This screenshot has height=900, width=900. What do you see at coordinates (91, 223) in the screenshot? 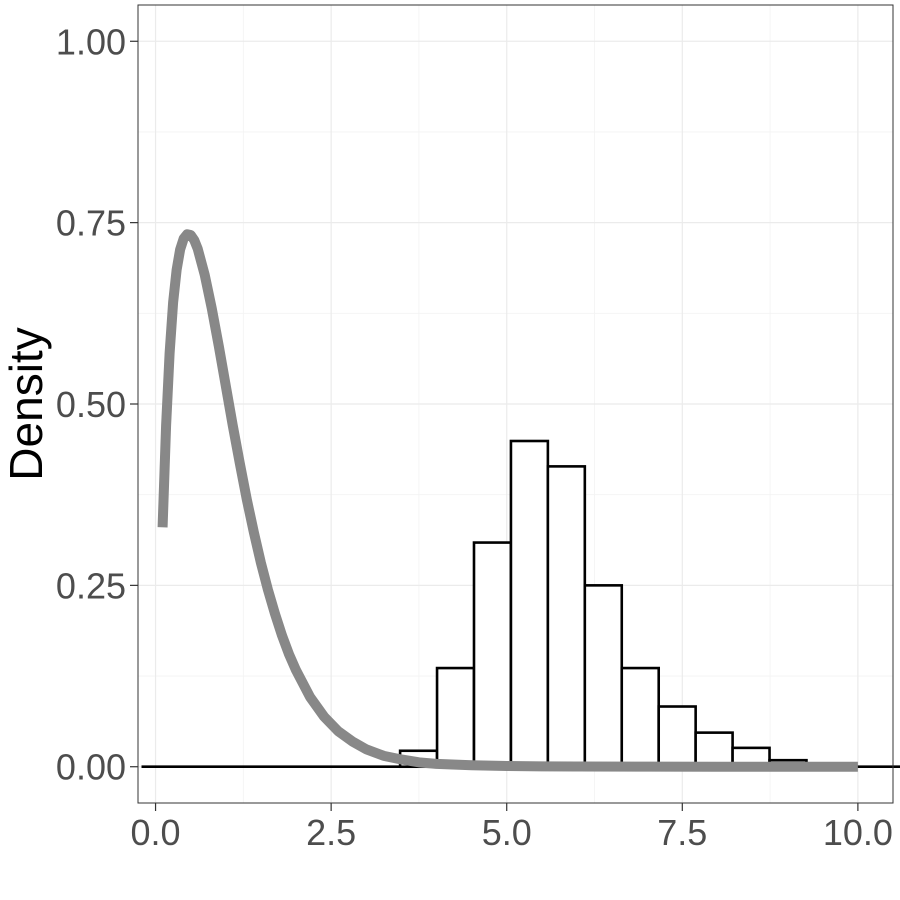
I see `y-tick-label: 0.75` at bounding box center [91, 223].